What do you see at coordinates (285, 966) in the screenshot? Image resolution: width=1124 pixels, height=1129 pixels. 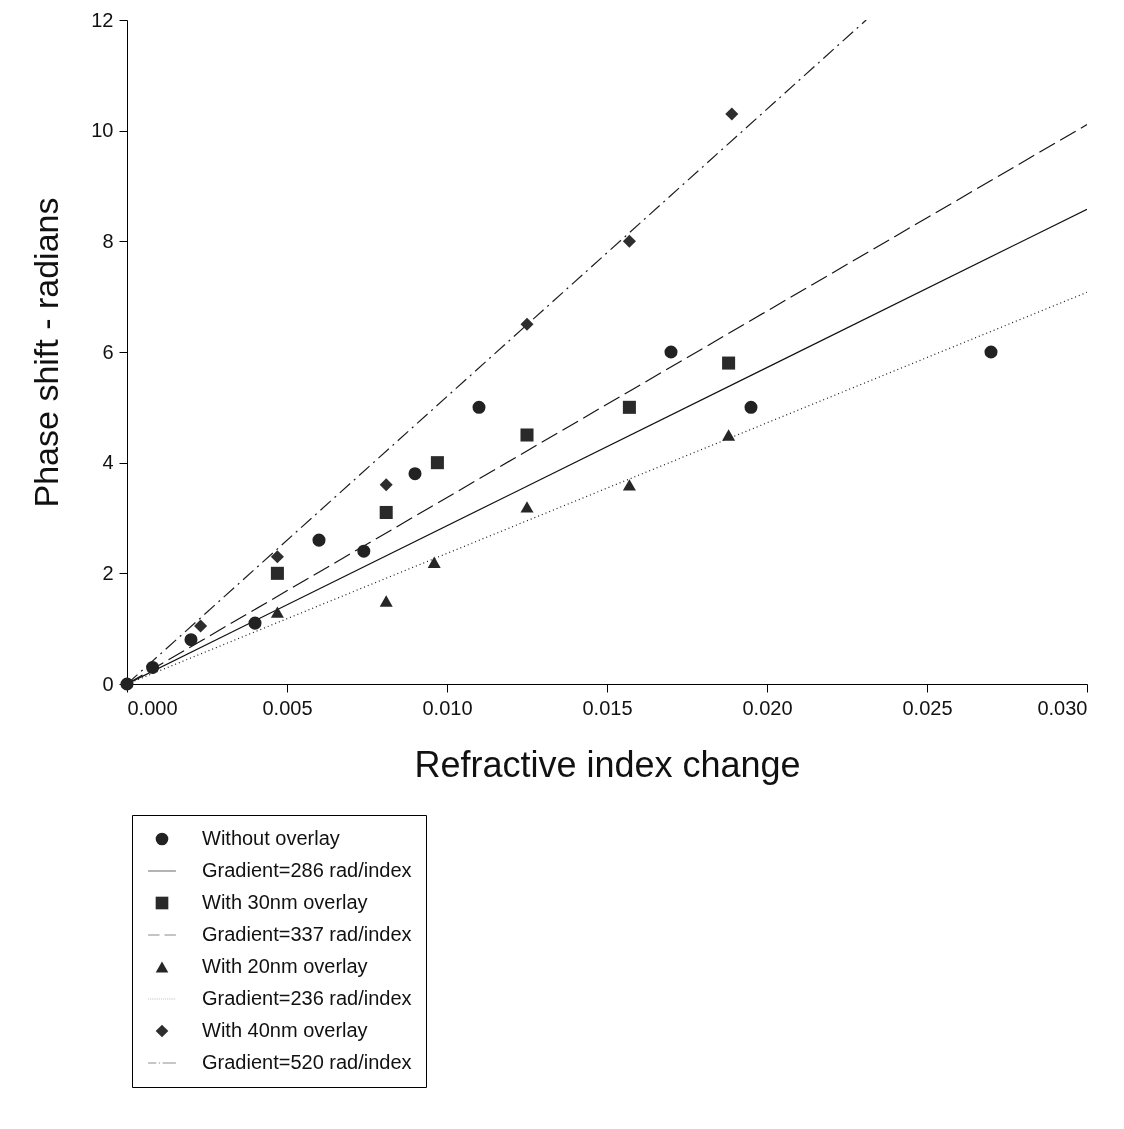 I see `legend-label: With 20nm overlay` at bounding box center [285, 966].